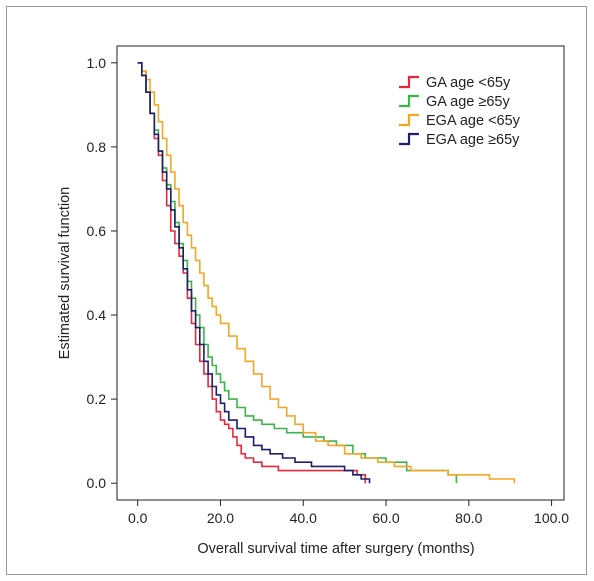 This screenshot has height=581, width=594. Describe the element at coordinates (97, 63) in the screenshot. I see `y-tick-label: 1.0` at that location.